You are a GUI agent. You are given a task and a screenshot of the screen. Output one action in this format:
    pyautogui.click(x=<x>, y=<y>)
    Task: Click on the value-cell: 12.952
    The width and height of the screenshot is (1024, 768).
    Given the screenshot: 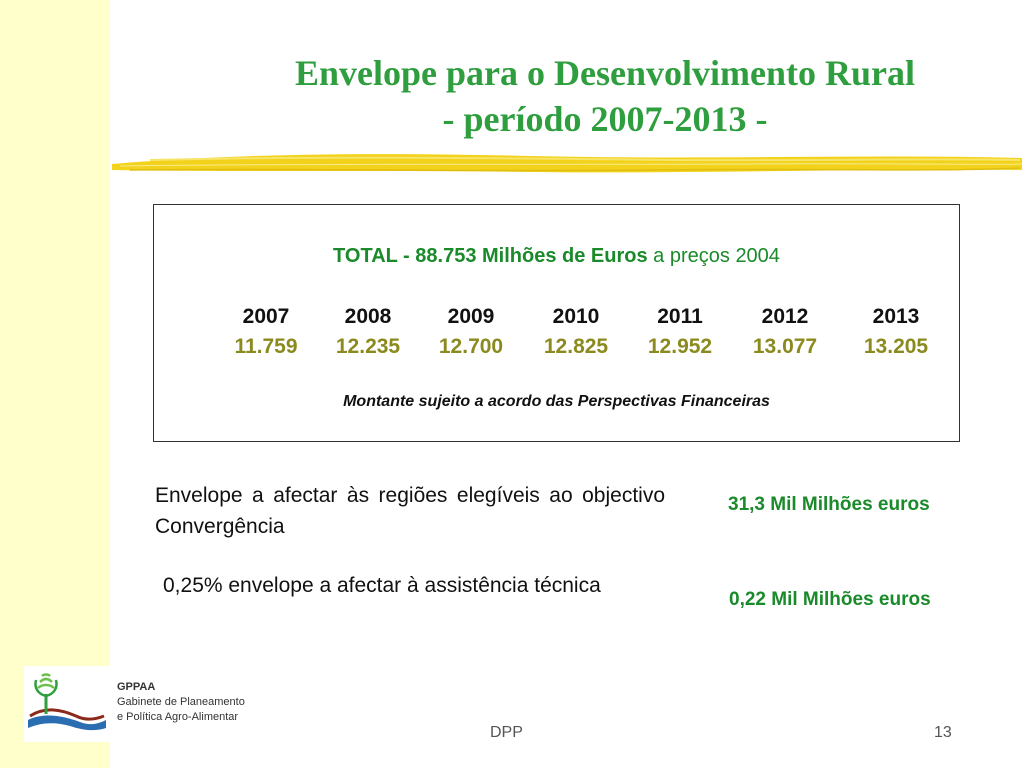 What is the action you would take?
    pyautogui.click(x=680, y=346)
    